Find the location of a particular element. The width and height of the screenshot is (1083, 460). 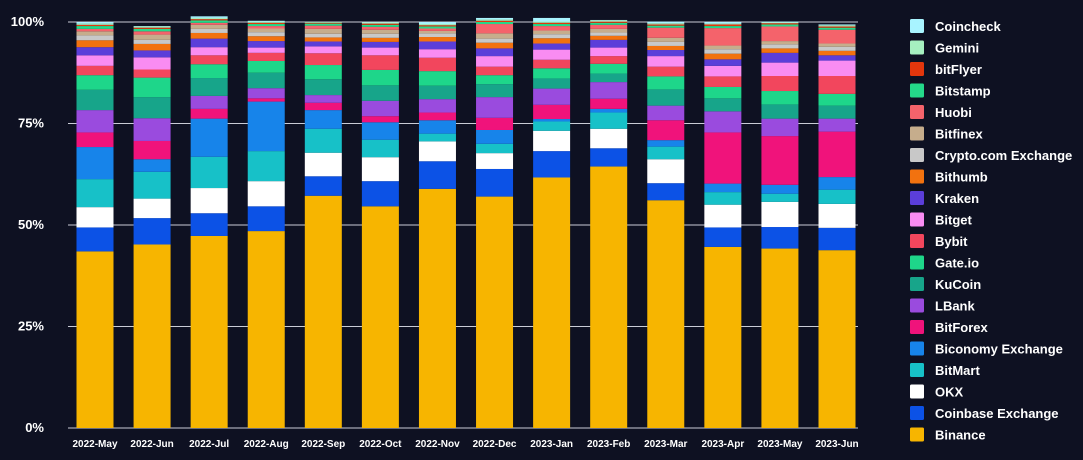

legend-item: Bithumb is located at coordinates (949, 177).